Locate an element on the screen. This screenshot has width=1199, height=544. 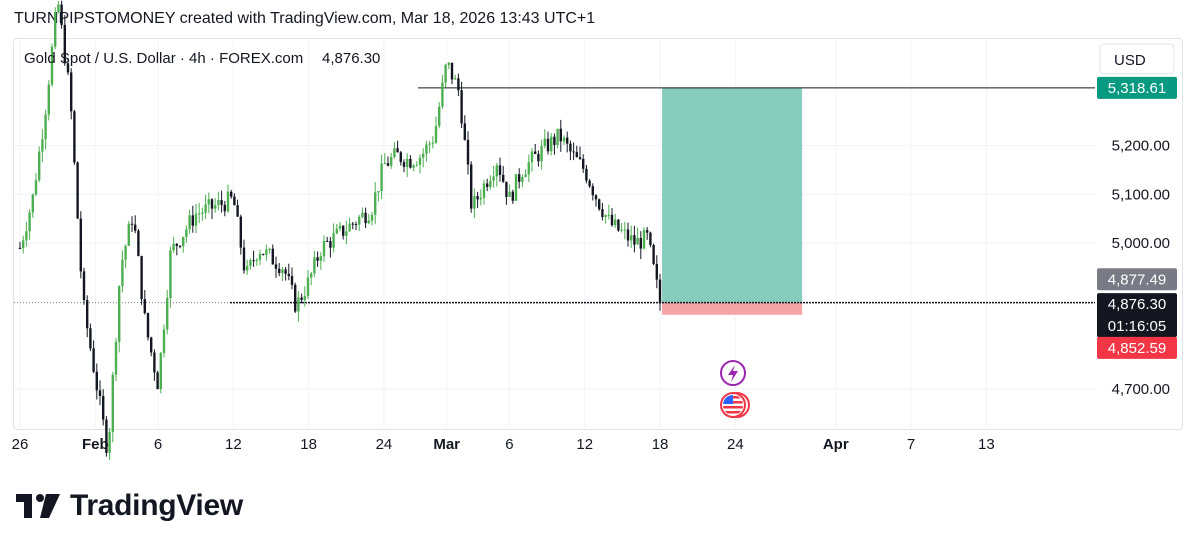
profit-zone is located at coordinates (732, 195).